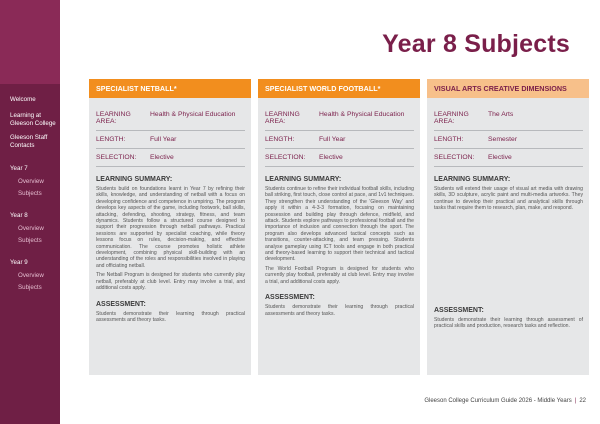 The image size is (600, 424). I want to click on nav-year-9-overview: Overview, so click(31, 275).